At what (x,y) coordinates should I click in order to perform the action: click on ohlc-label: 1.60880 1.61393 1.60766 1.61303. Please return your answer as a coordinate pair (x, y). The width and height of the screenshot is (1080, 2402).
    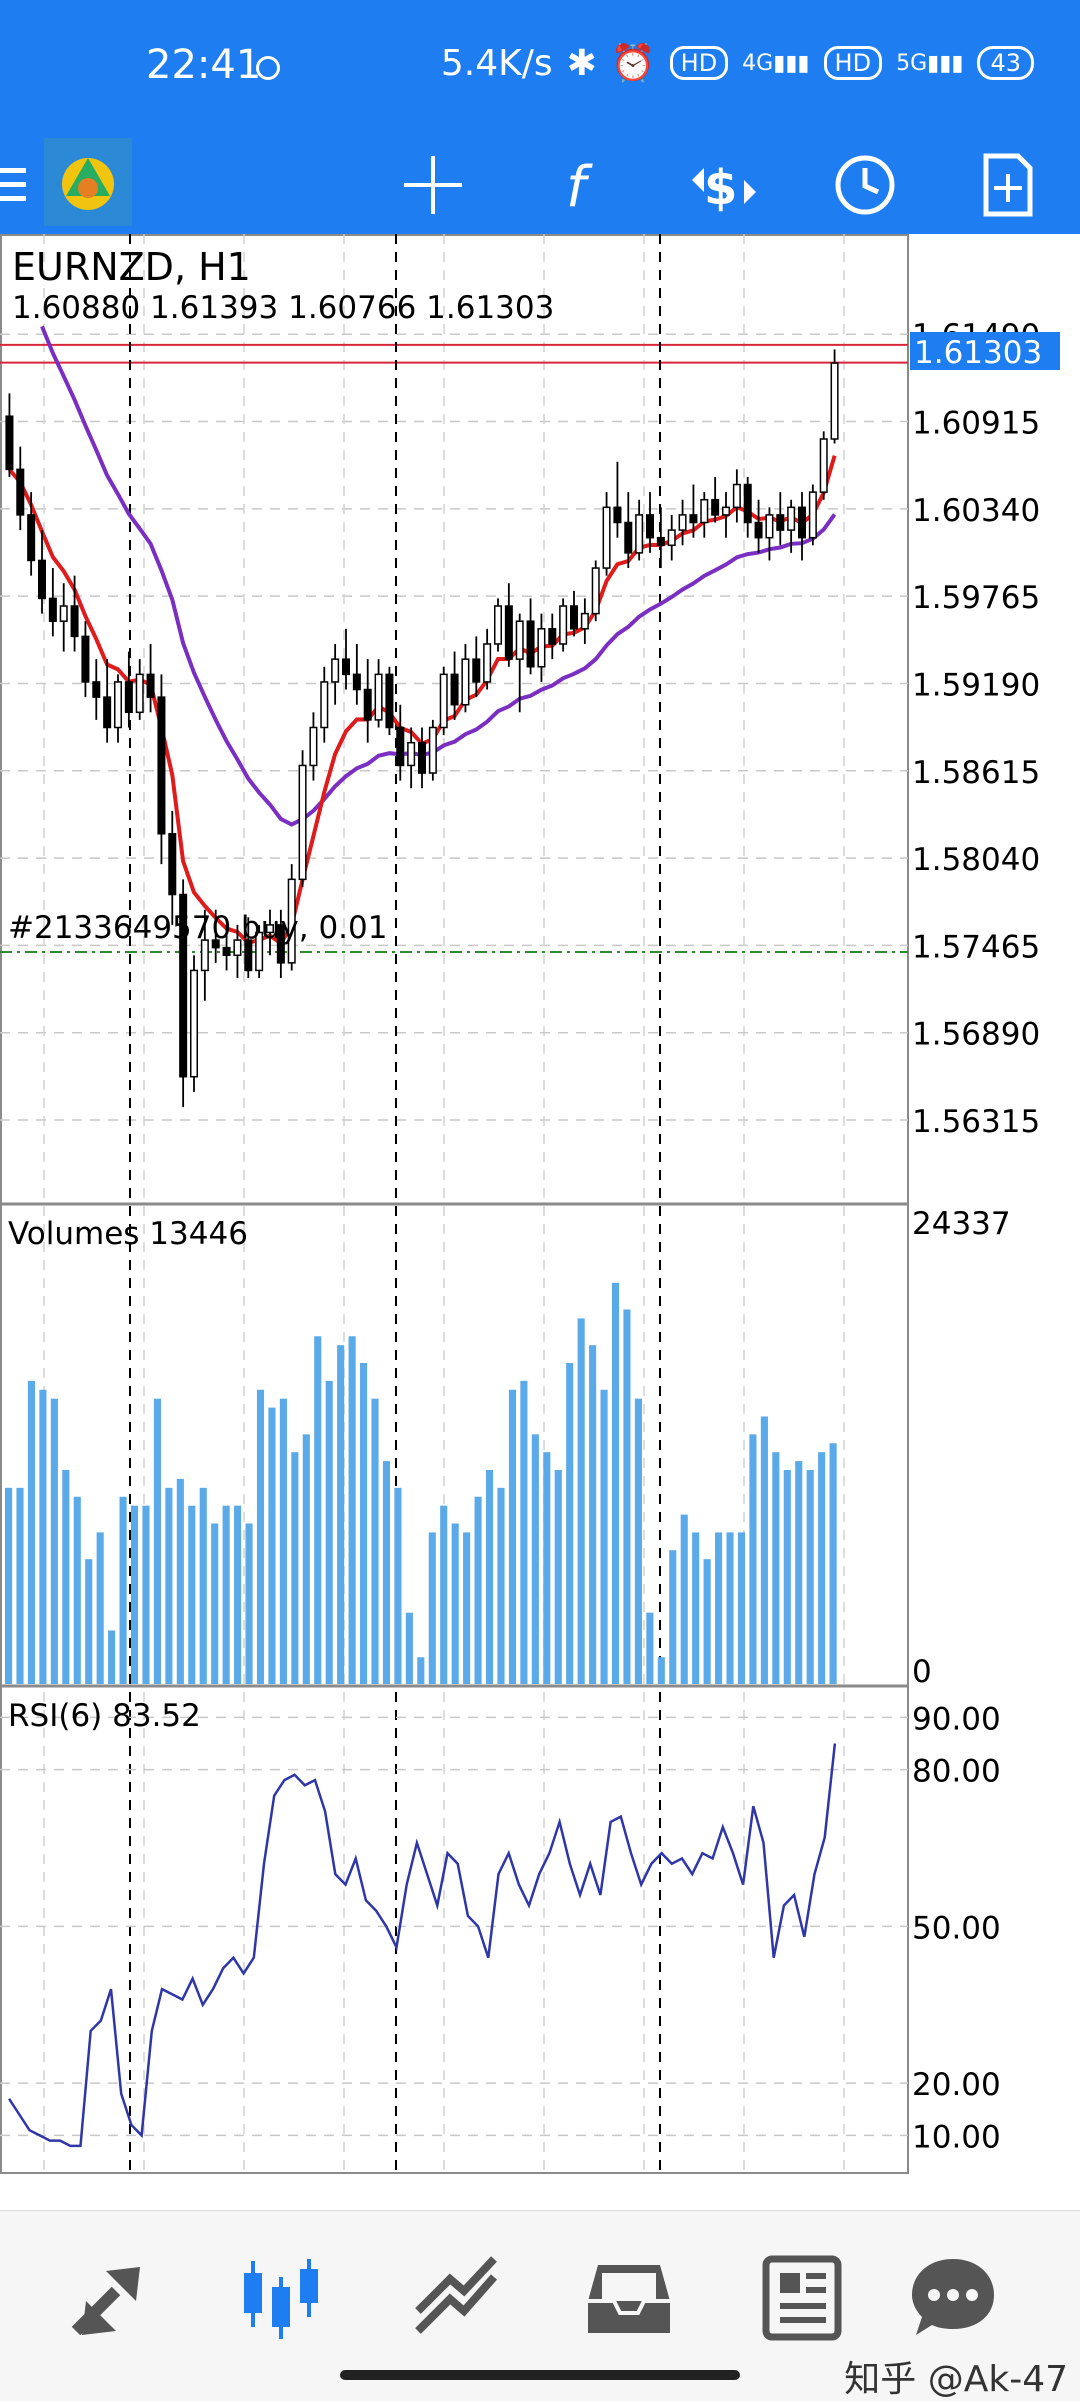
    Looking at the image, I should click on (283, 308).